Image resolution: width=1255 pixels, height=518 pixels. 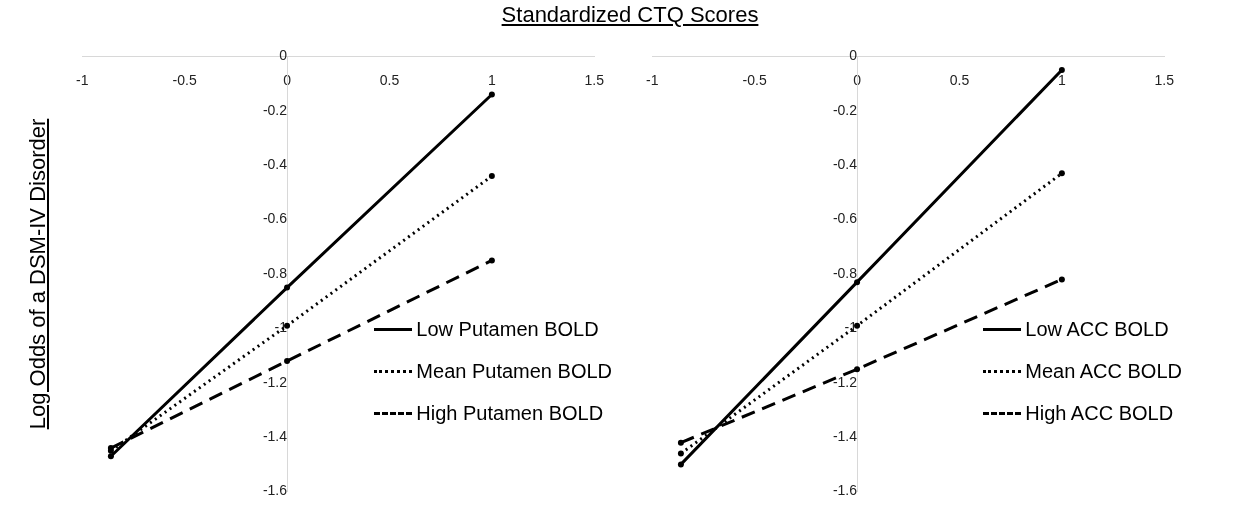 I want to click on legend-label: Mean ACC BOLD, so click(x=1103, y=371).